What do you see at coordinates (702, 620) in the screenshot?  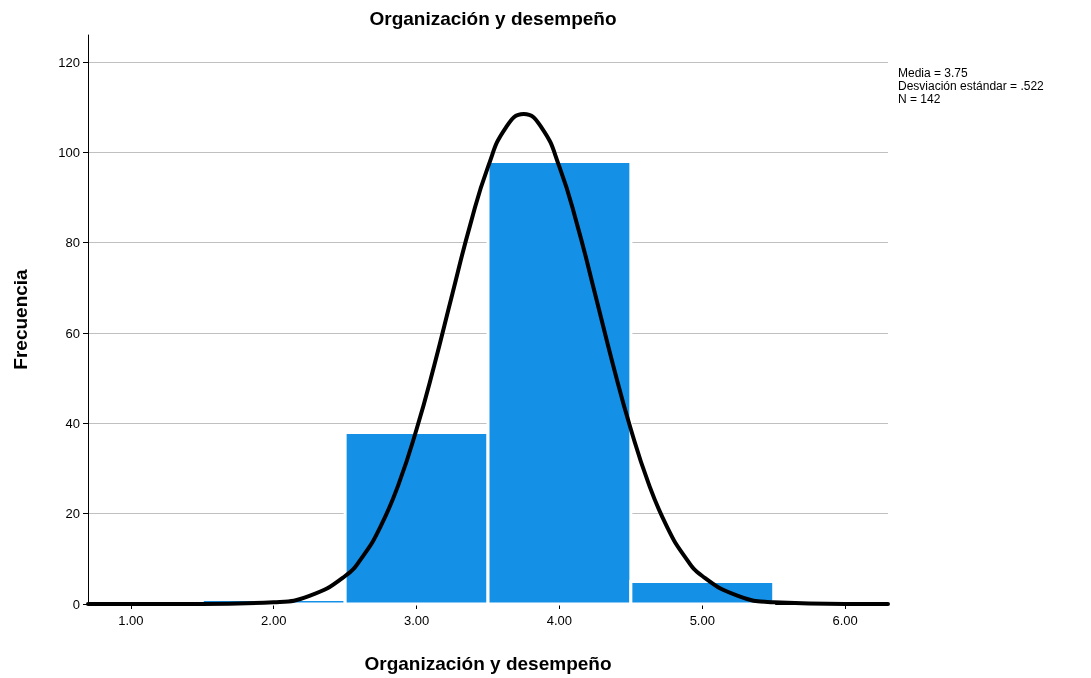 I see `x-tick-label: 5.00` at bounding box center [702, 620].